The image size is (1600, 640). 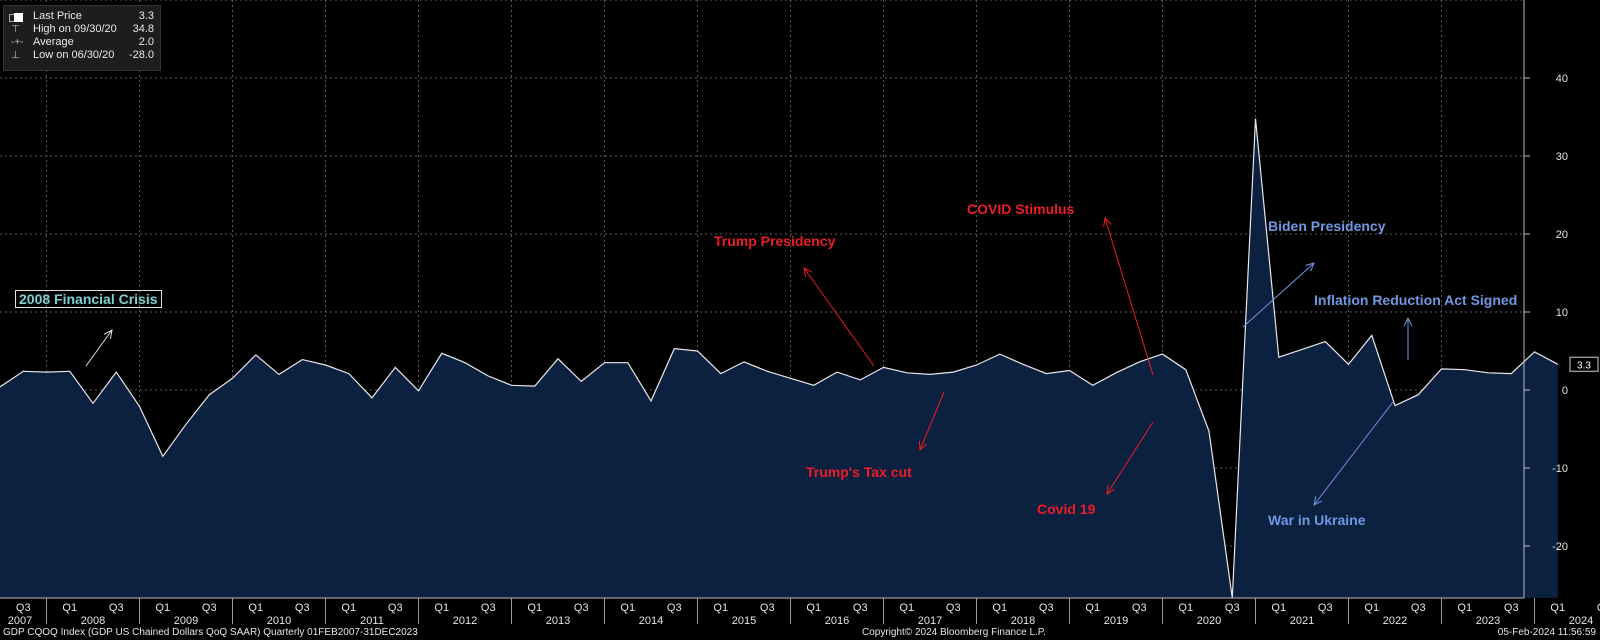 What do you see at coordinates (141, 55) in the screenshot?
I see `legend-value: -28.0` at bounding box center [141, 55].